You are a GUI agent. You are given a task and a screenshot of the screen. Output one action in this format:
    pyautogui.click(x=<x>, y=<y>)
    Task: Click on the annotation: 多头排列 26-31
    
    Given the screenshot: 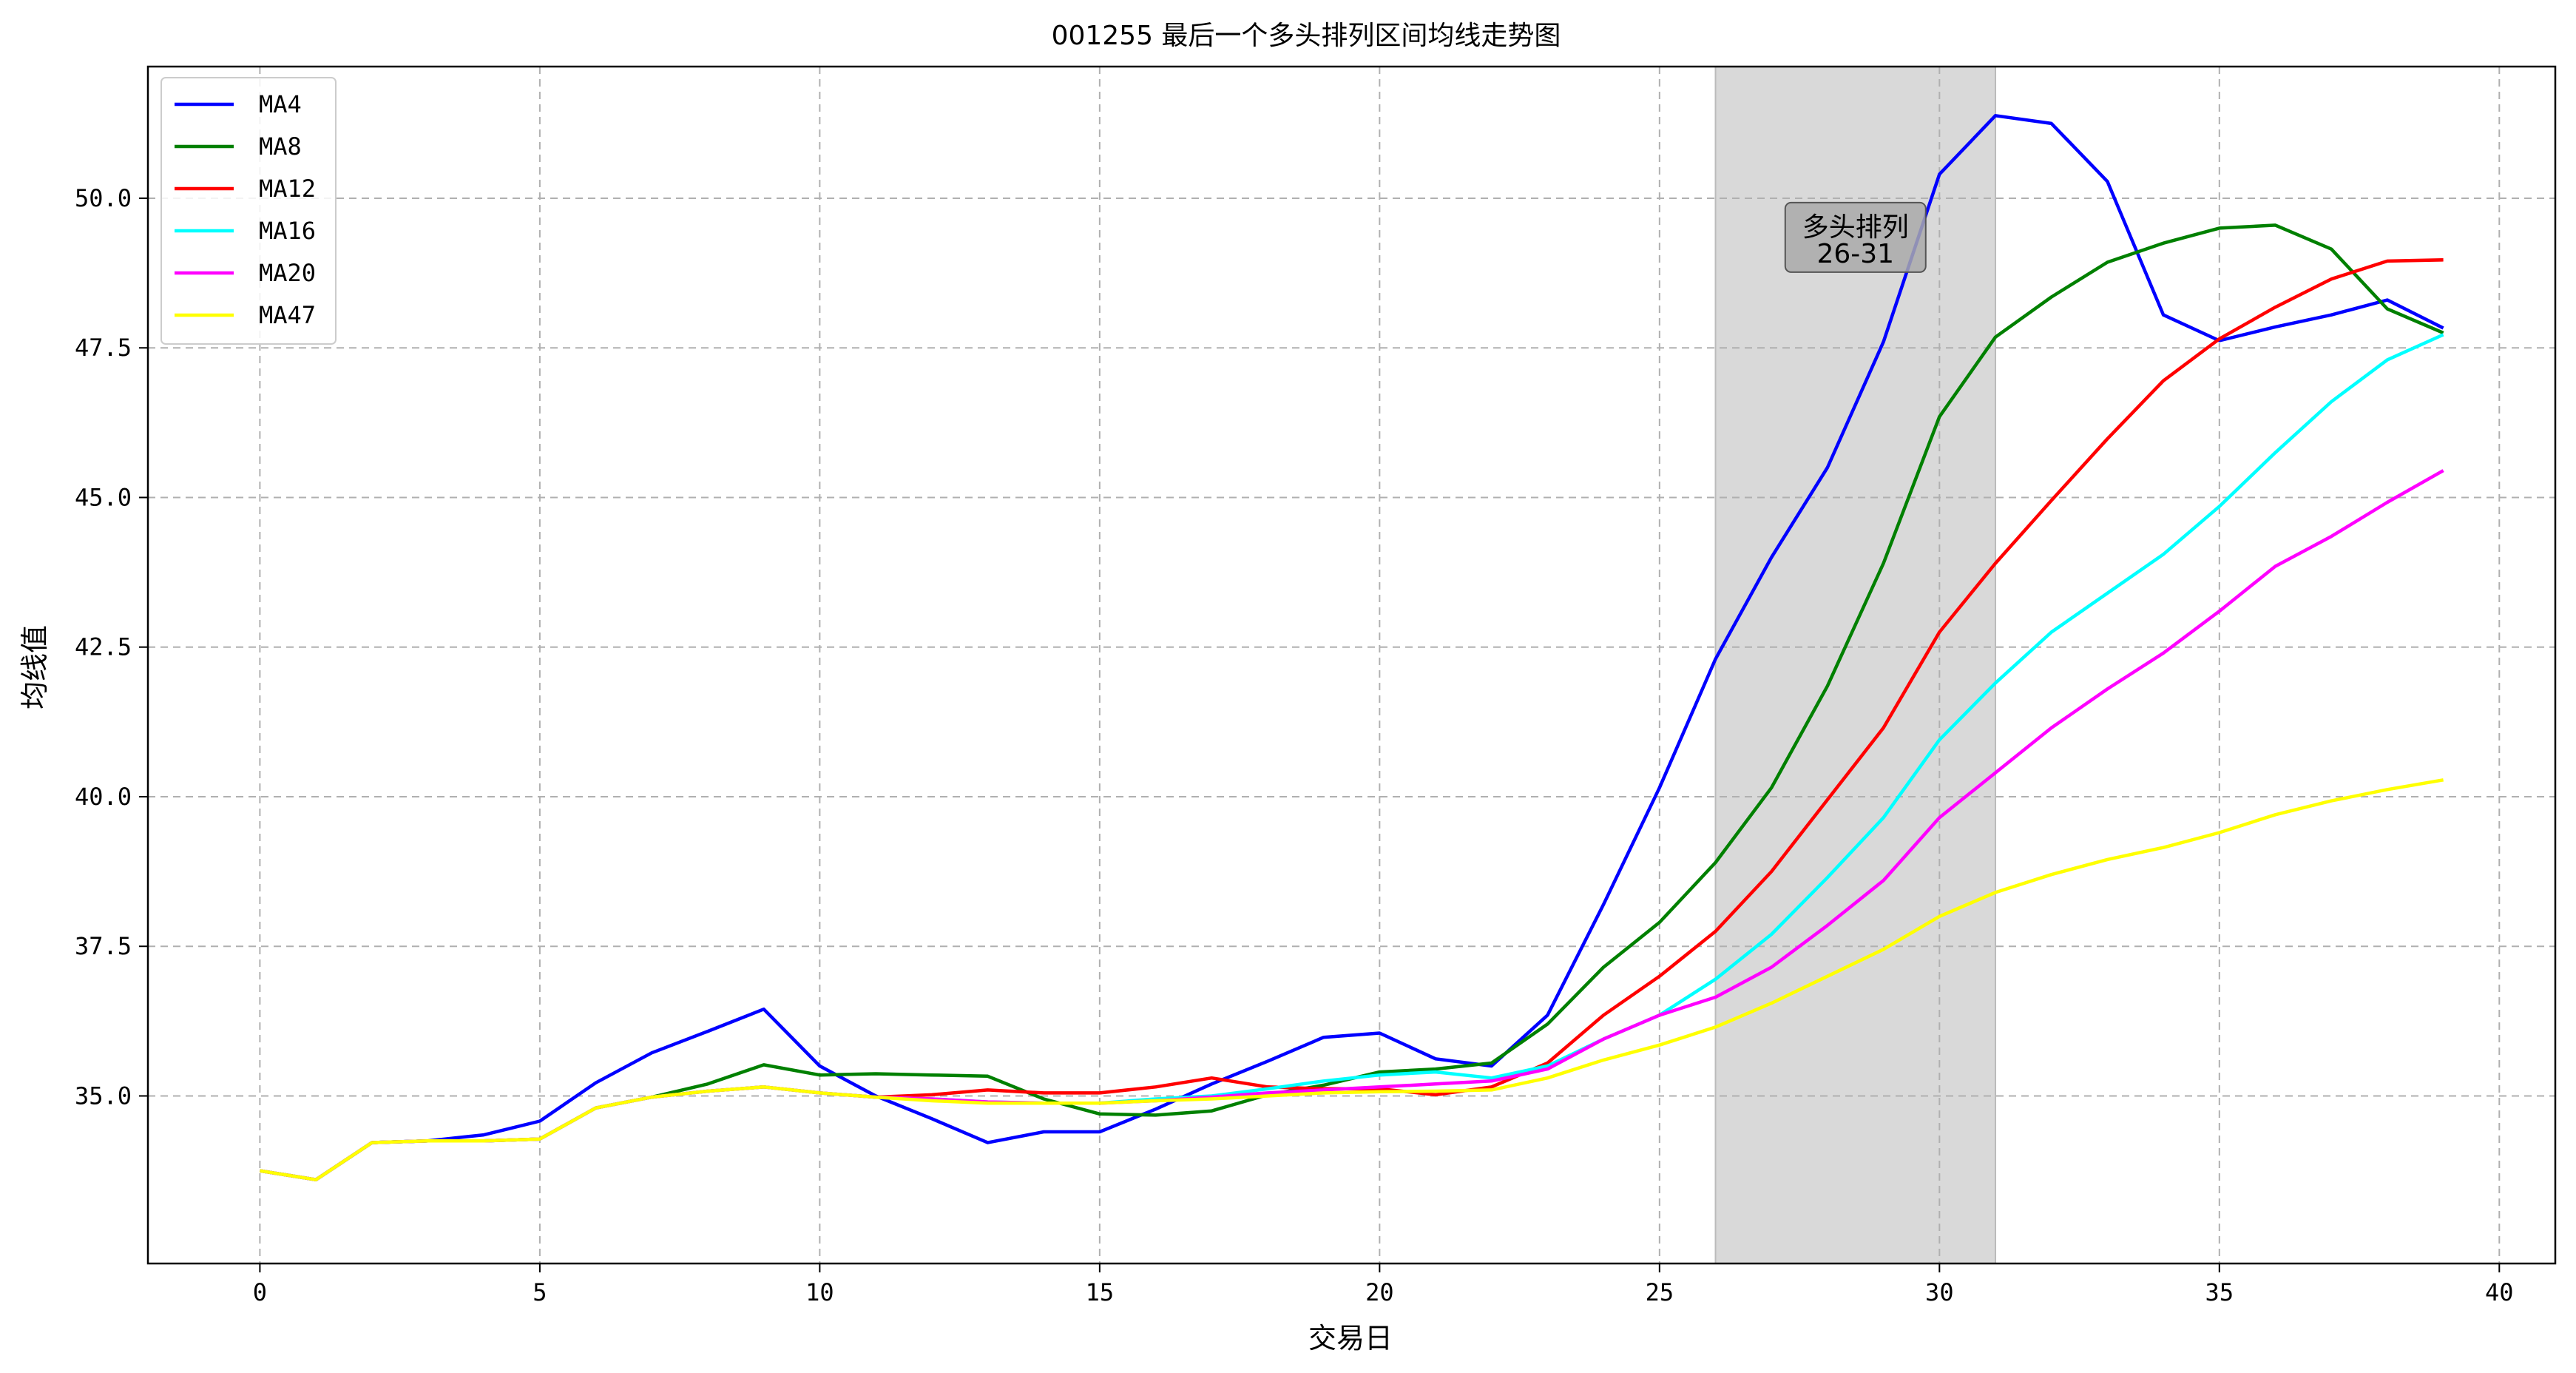 What is the action you would take?
    pyautogui.click(x=1855, y=237)
    